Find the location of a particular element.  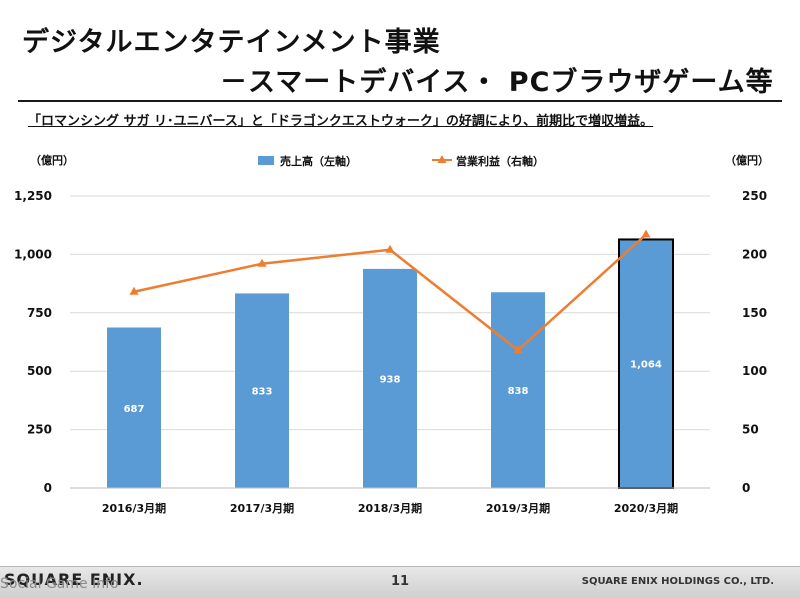

x-tick-label: 2016/3月期 is located at coordinates (134, 508).